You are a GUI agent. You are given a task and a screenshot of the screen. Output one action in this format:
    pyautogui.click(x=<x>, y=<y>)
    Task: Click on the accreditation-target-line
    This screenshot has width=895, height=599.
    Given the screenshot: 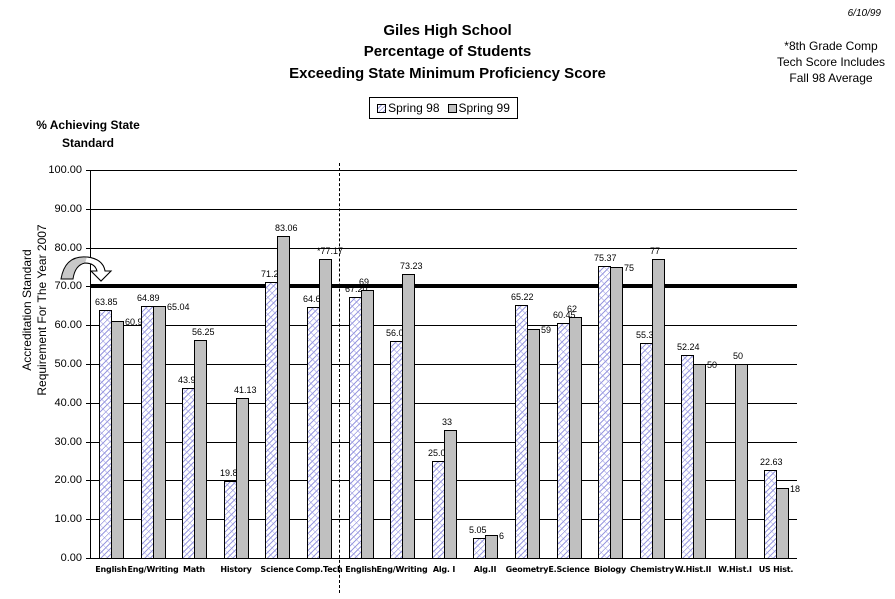 What is the action you would take?
    pyautogui.click(x=443, y=286)
    